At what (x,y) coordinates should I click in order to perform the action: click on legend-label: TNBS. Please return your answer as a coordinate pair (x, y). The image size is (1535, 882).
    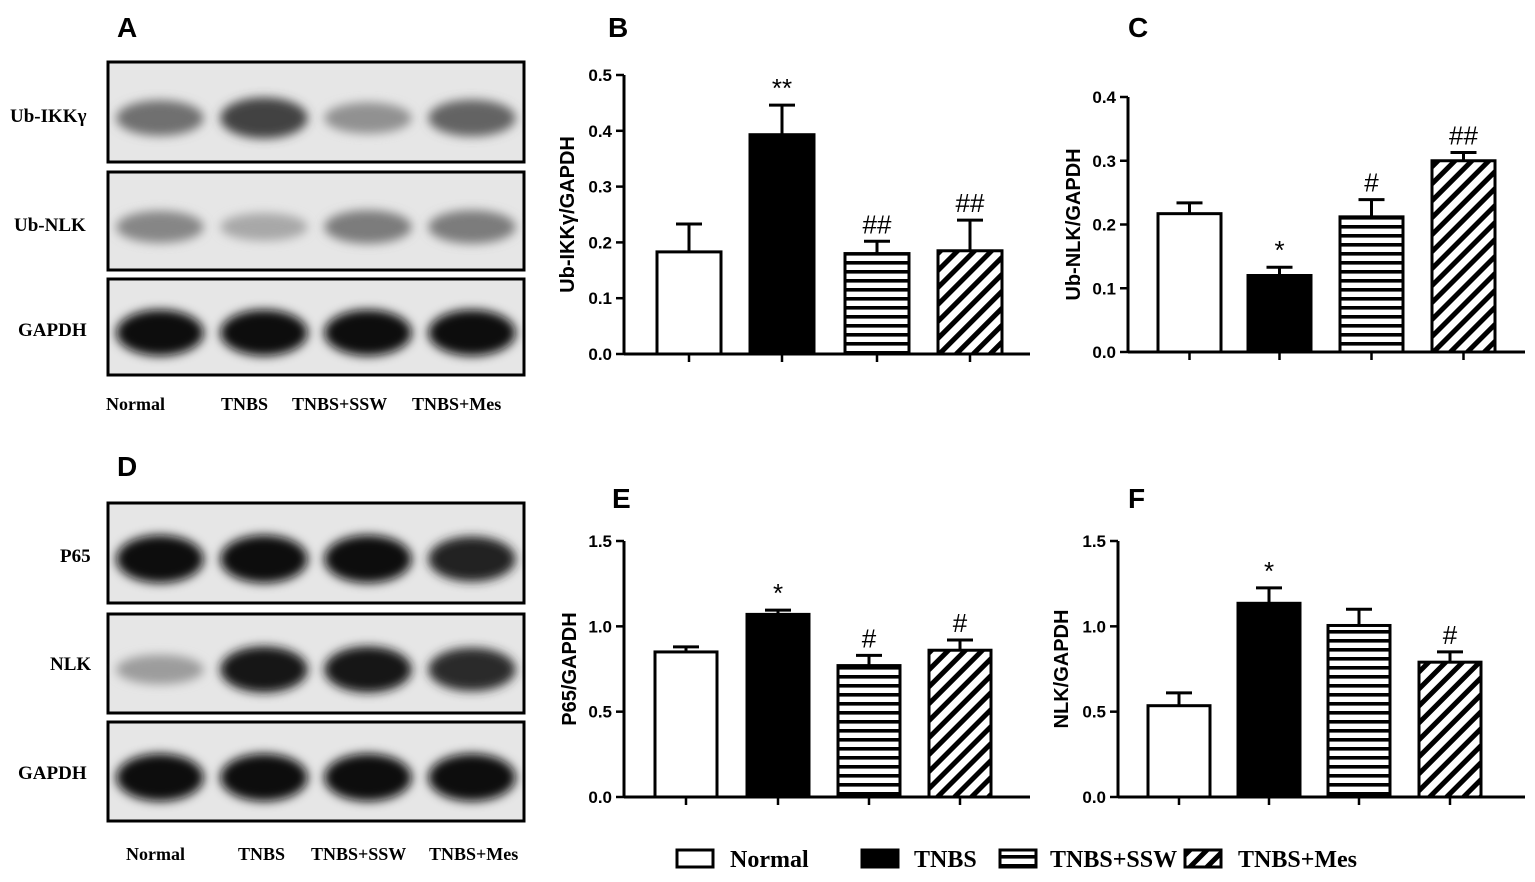
    Looking at the image, I should click on (945, 860).